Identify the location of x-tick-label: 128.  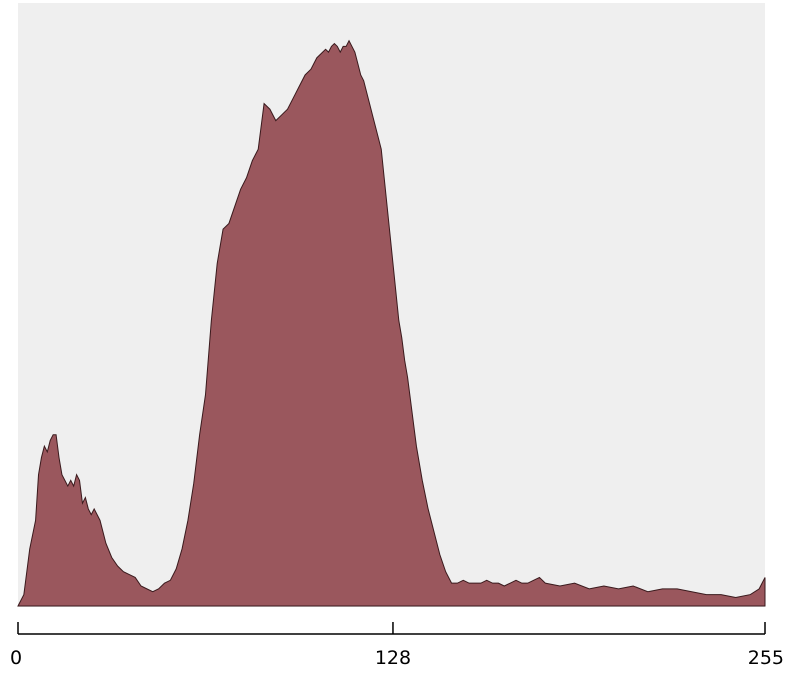
(393, 658).